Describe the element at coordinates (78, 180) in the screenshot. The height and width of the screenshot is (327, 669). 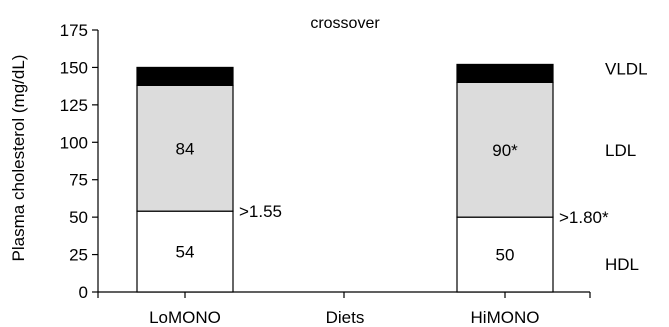
I see `y-tick-label: 75` at that location.